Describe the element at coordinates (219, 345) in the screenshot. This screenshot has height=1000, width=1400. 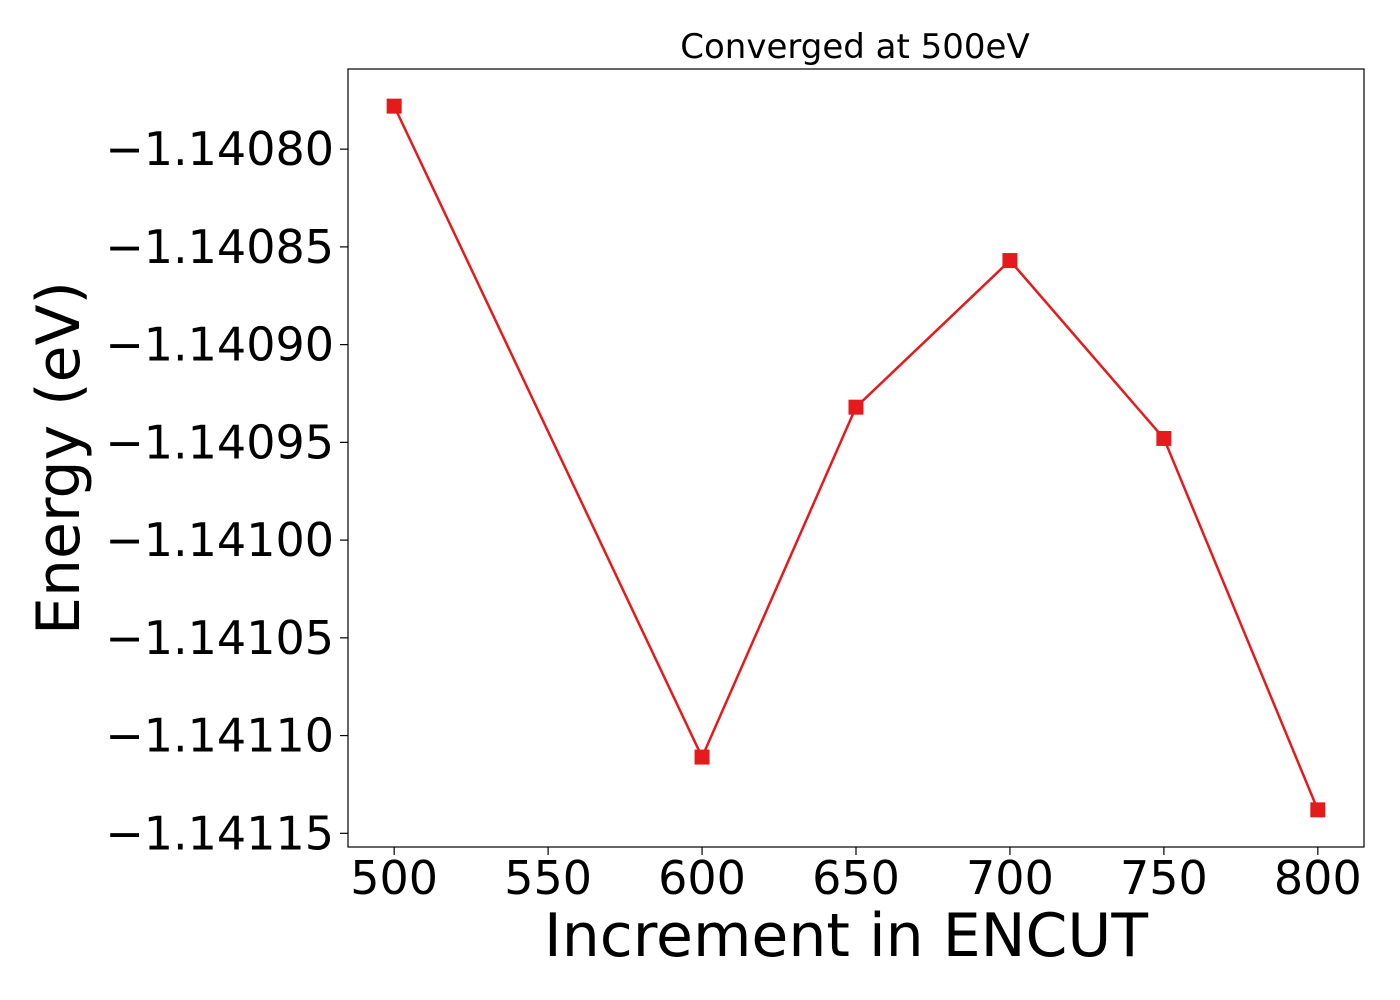
I see `y-tick-label: −1.14090` at that location.